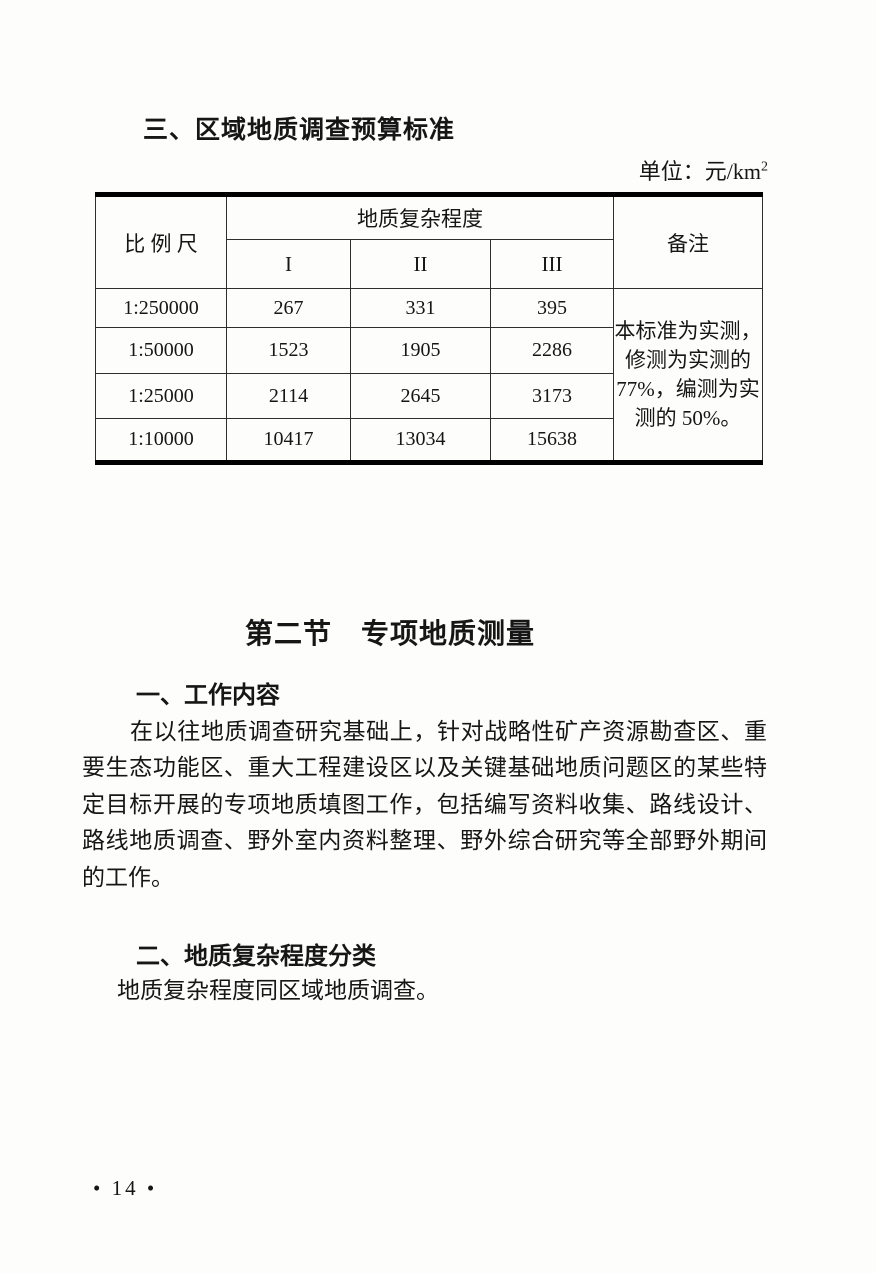 The width and height of the screenshot is (876, 1273). What do you see at coordinates (552, 396) in the screenshot?
I see `value-cell: 3173` at bounding box center [552, 396].